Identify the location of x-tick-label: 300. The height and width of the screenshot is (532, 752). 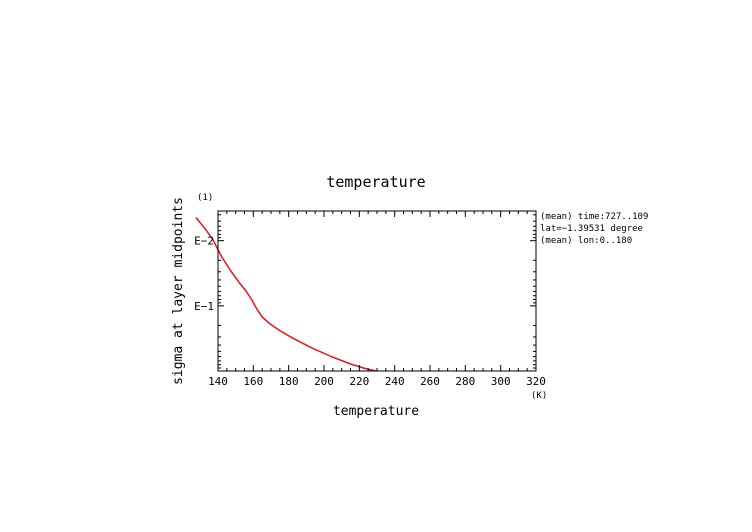
(501, 381).